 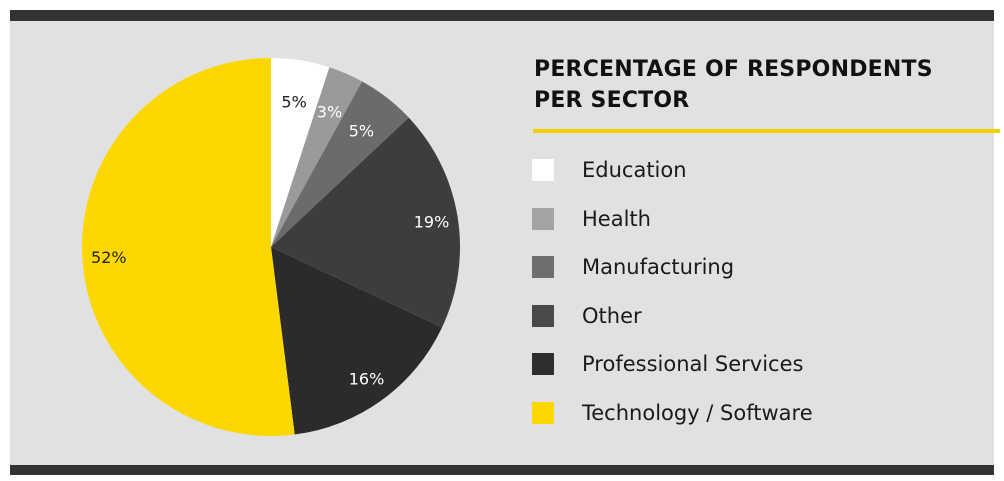 What do you see at coordinates (693, 364) in the screenshot?
I see `legend-label-professional-services: Professional Services` at bounding box center [693, 364].